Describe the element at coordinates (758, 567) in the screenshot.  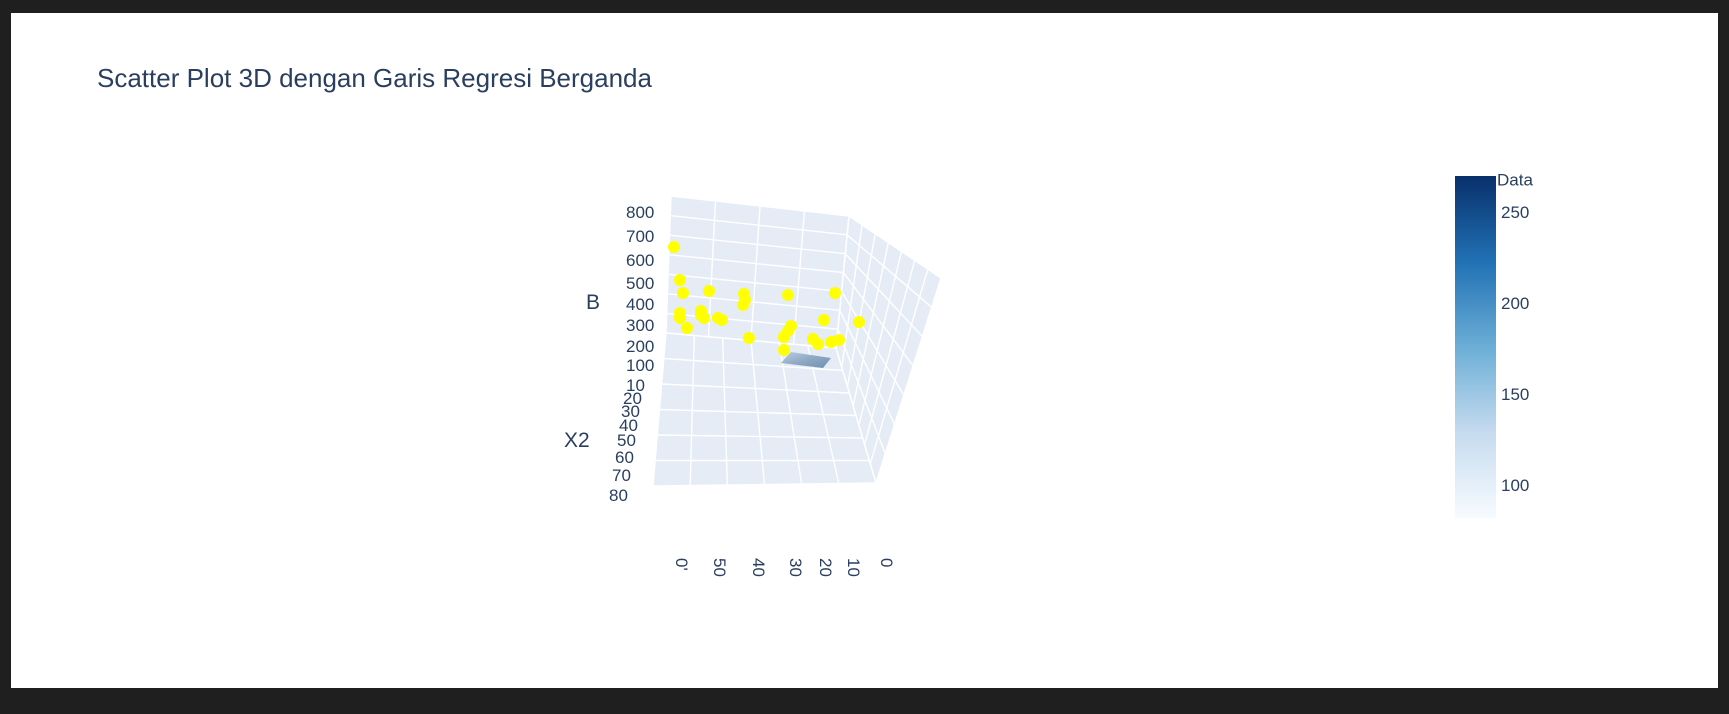
I see `x-tick: 40` at that location.